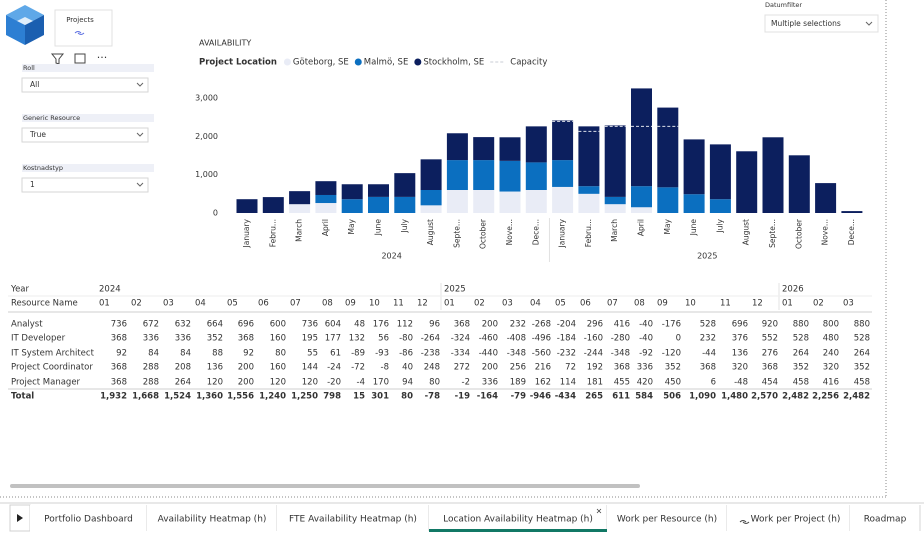 This screenshot has width=924, height=533. Describe the element at coordinates (862, 325) in the screenshot. I see `table-cell: 880` at that location.